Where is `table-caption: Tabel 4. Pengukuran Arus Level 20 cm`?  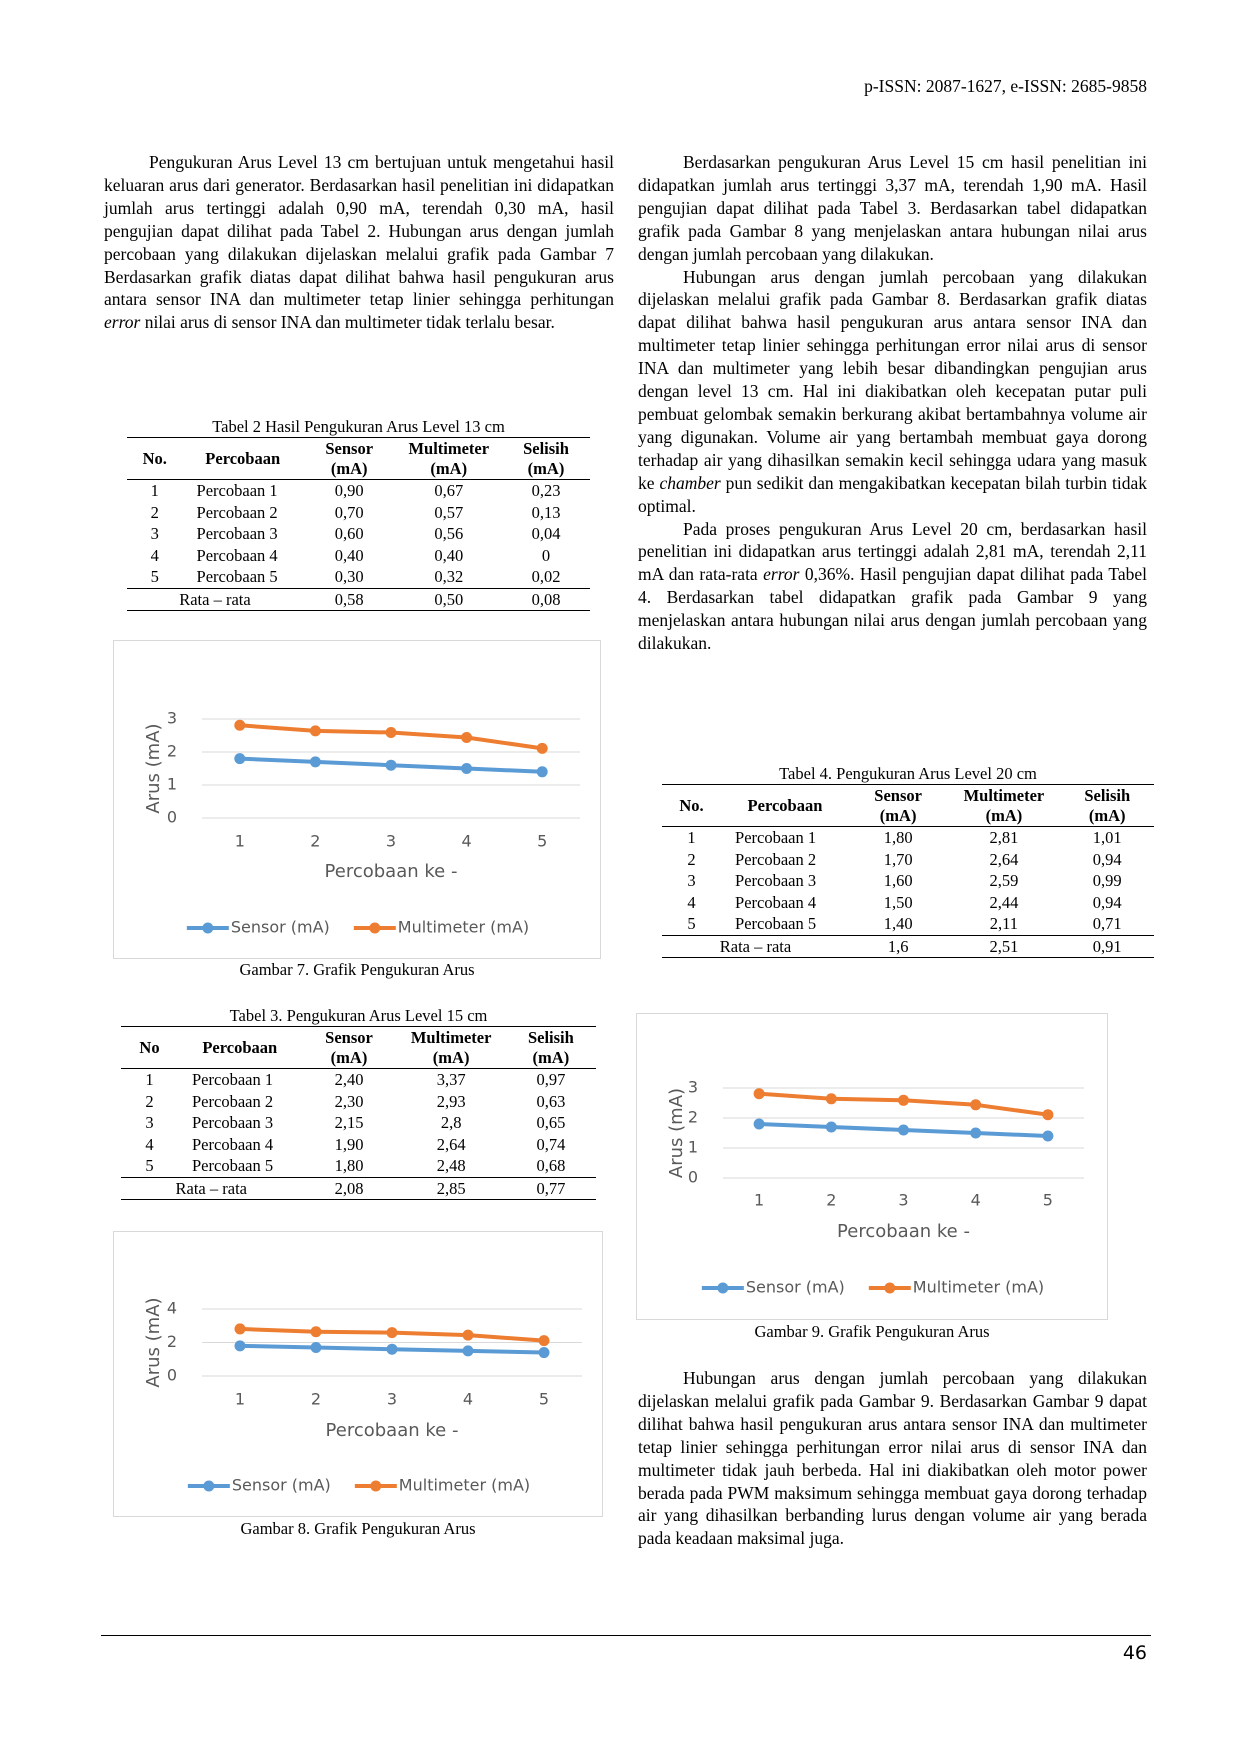
table-caption: Tabel 4. Pengukuran Arus Level 20 cm is located at coordinates (908, 773).